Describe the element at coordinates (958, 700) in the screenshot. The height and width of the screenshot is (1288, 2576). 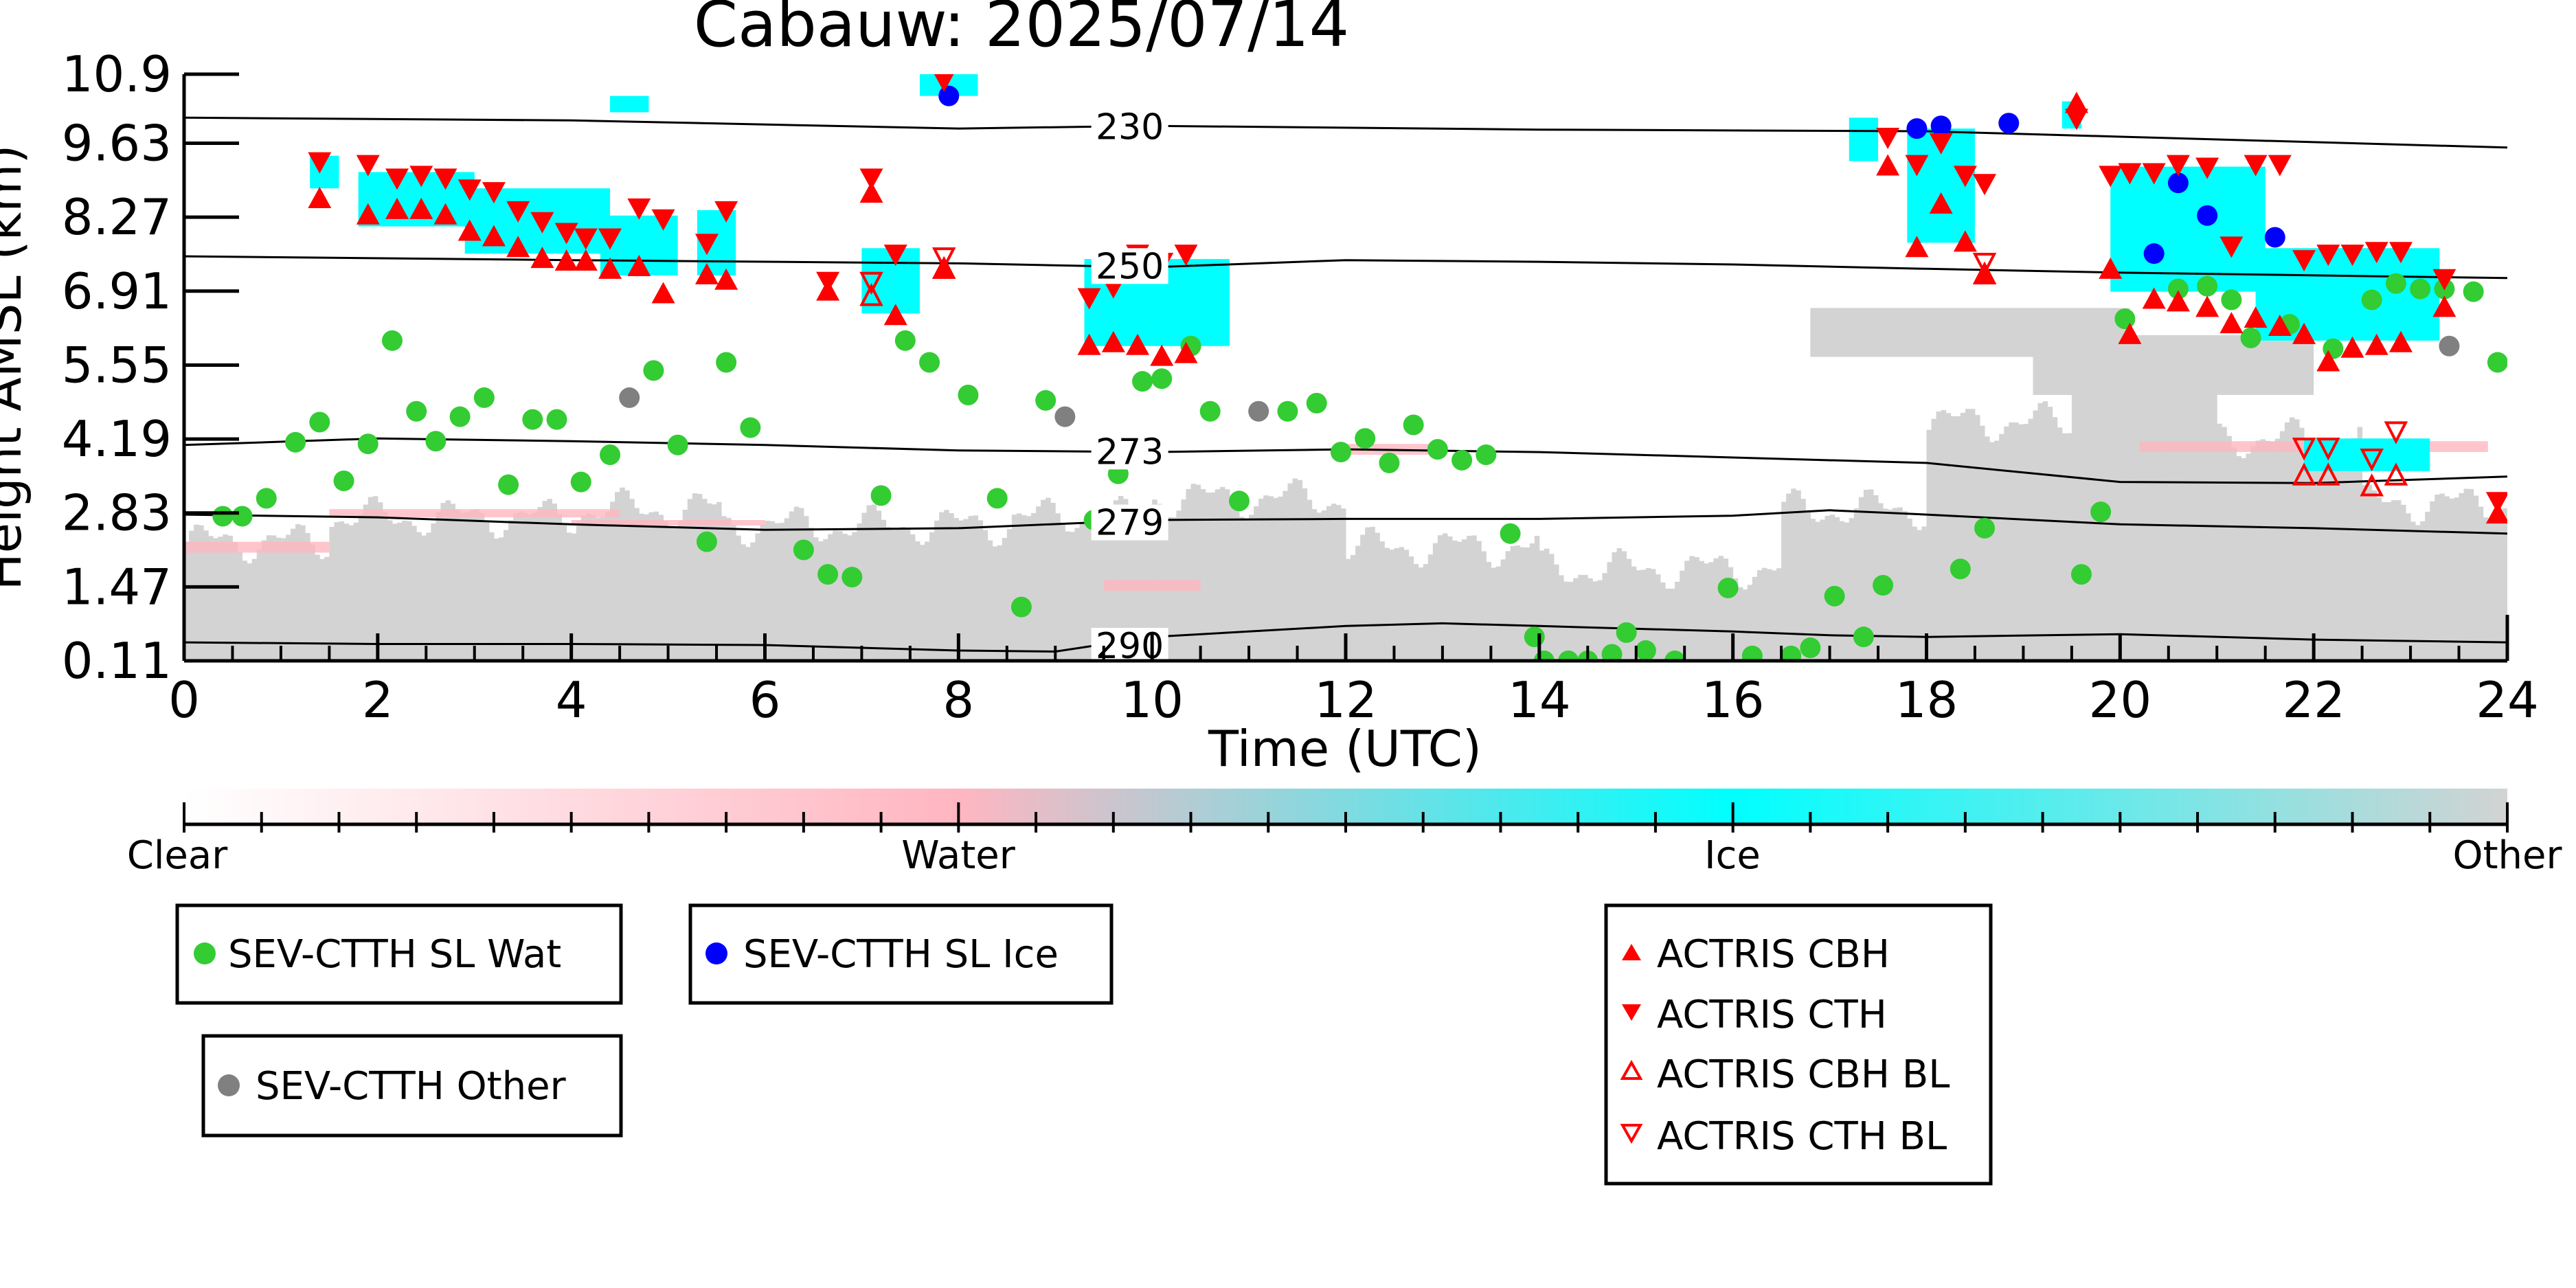
I see `x-tick-label: 8` at that location.